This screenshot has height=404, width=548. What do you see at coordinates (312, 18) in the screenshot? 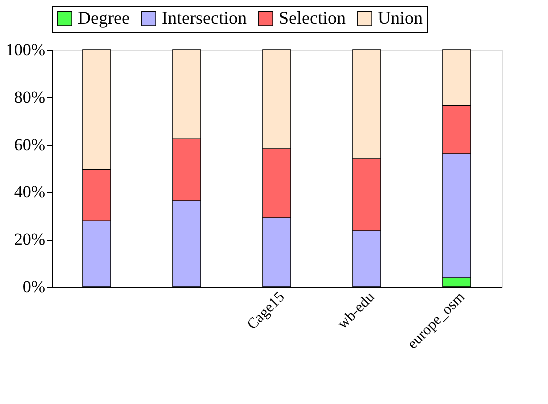
I see `legend-label: Selection` at bounding box center [312, 18].